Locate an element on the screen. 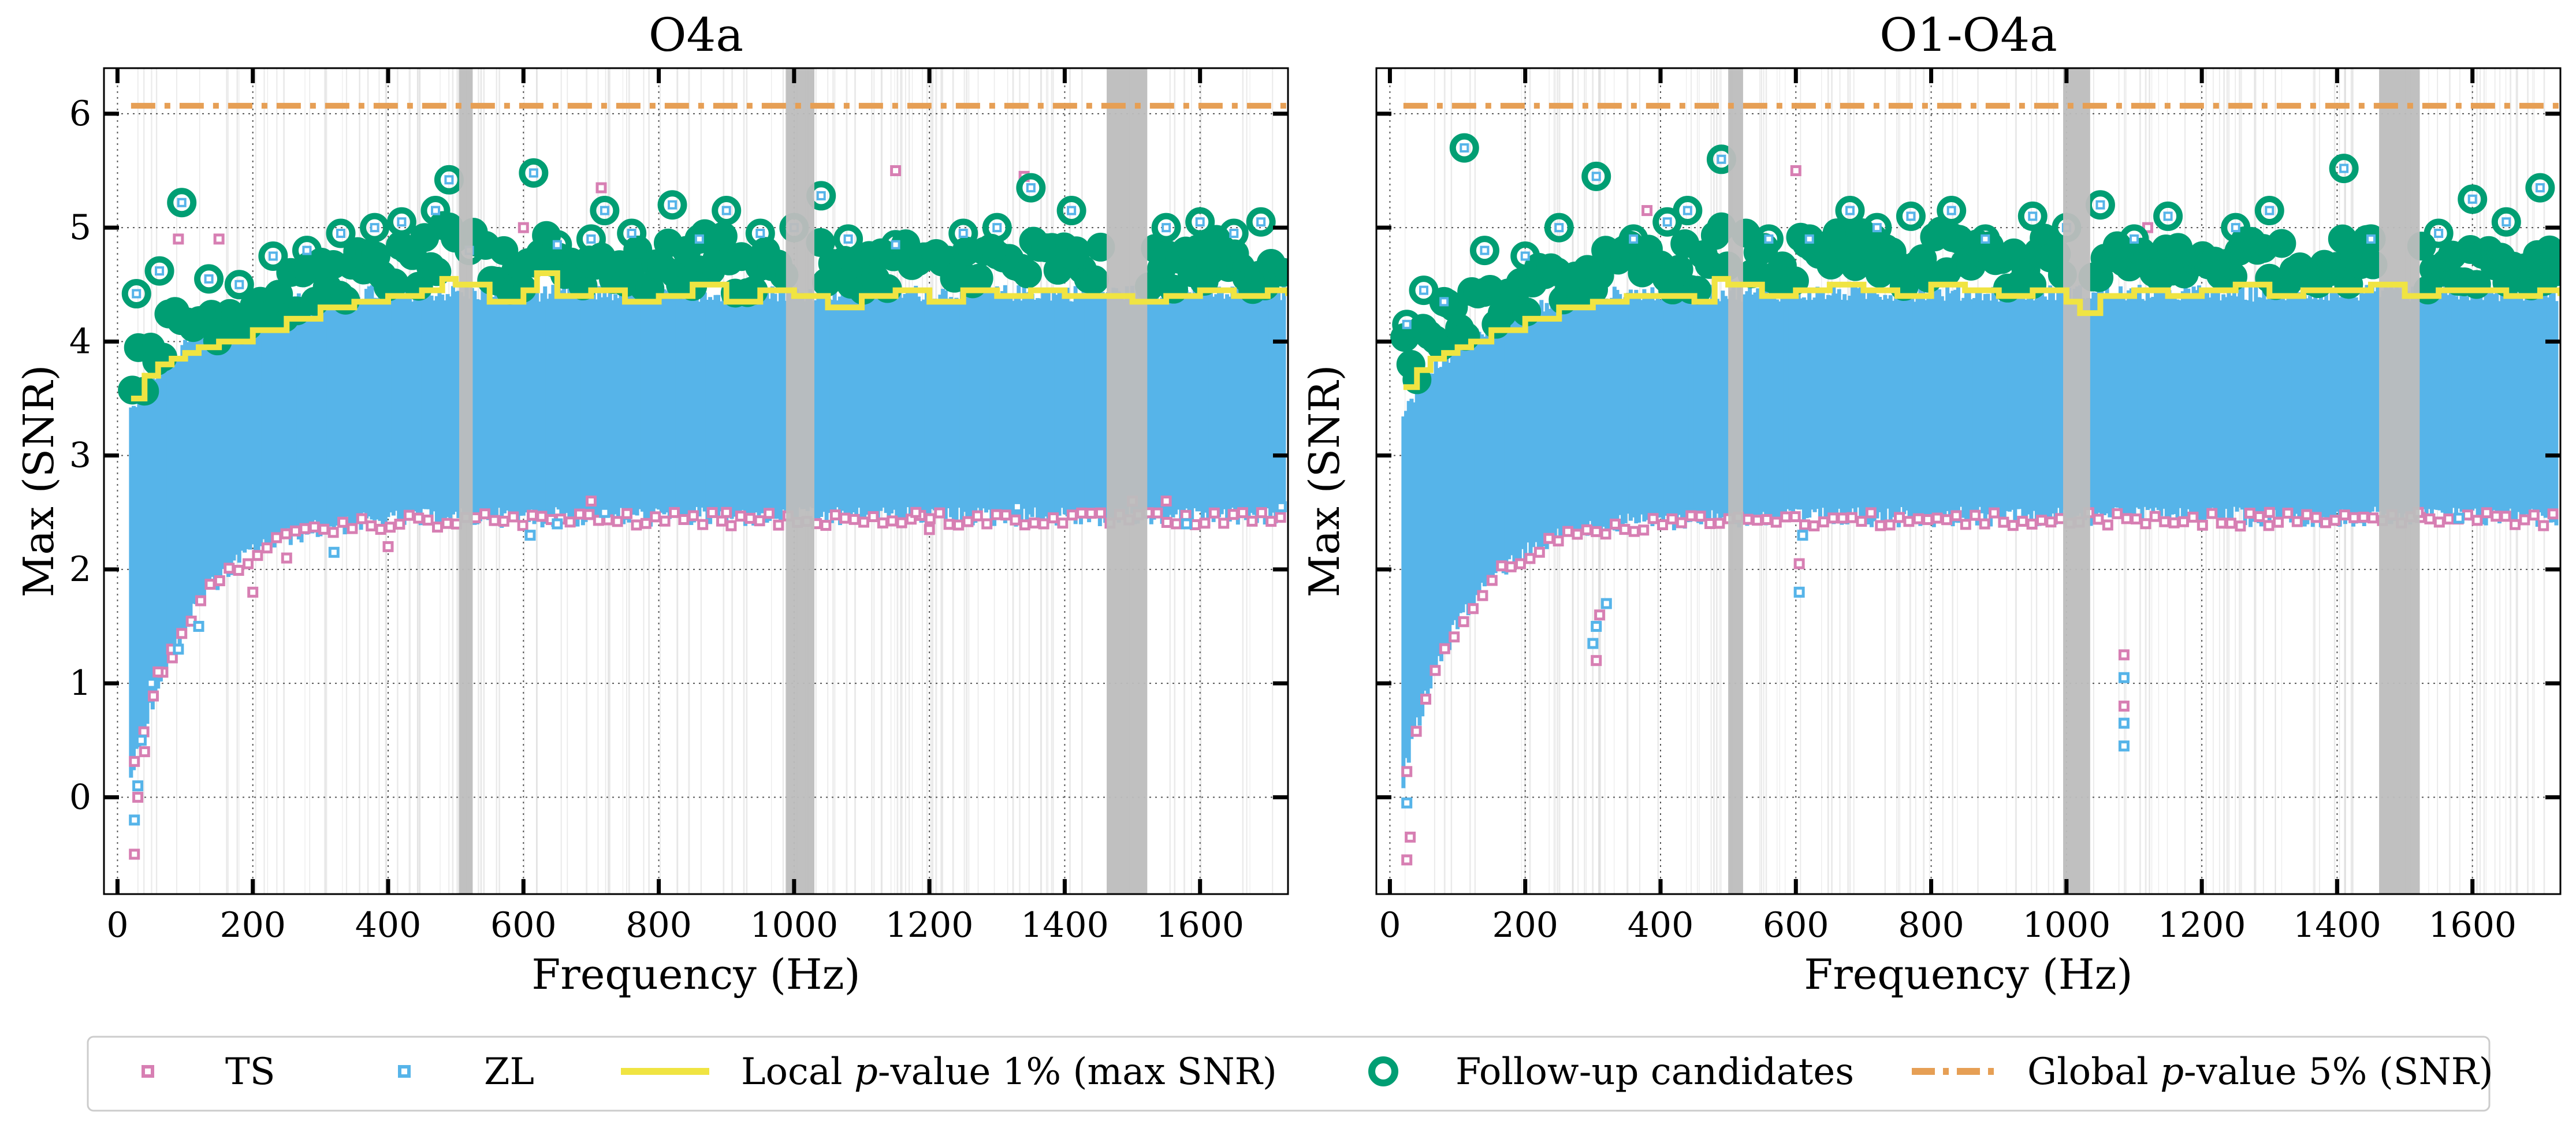  y-tick-label: 0 is located at coordinates (80, 797).